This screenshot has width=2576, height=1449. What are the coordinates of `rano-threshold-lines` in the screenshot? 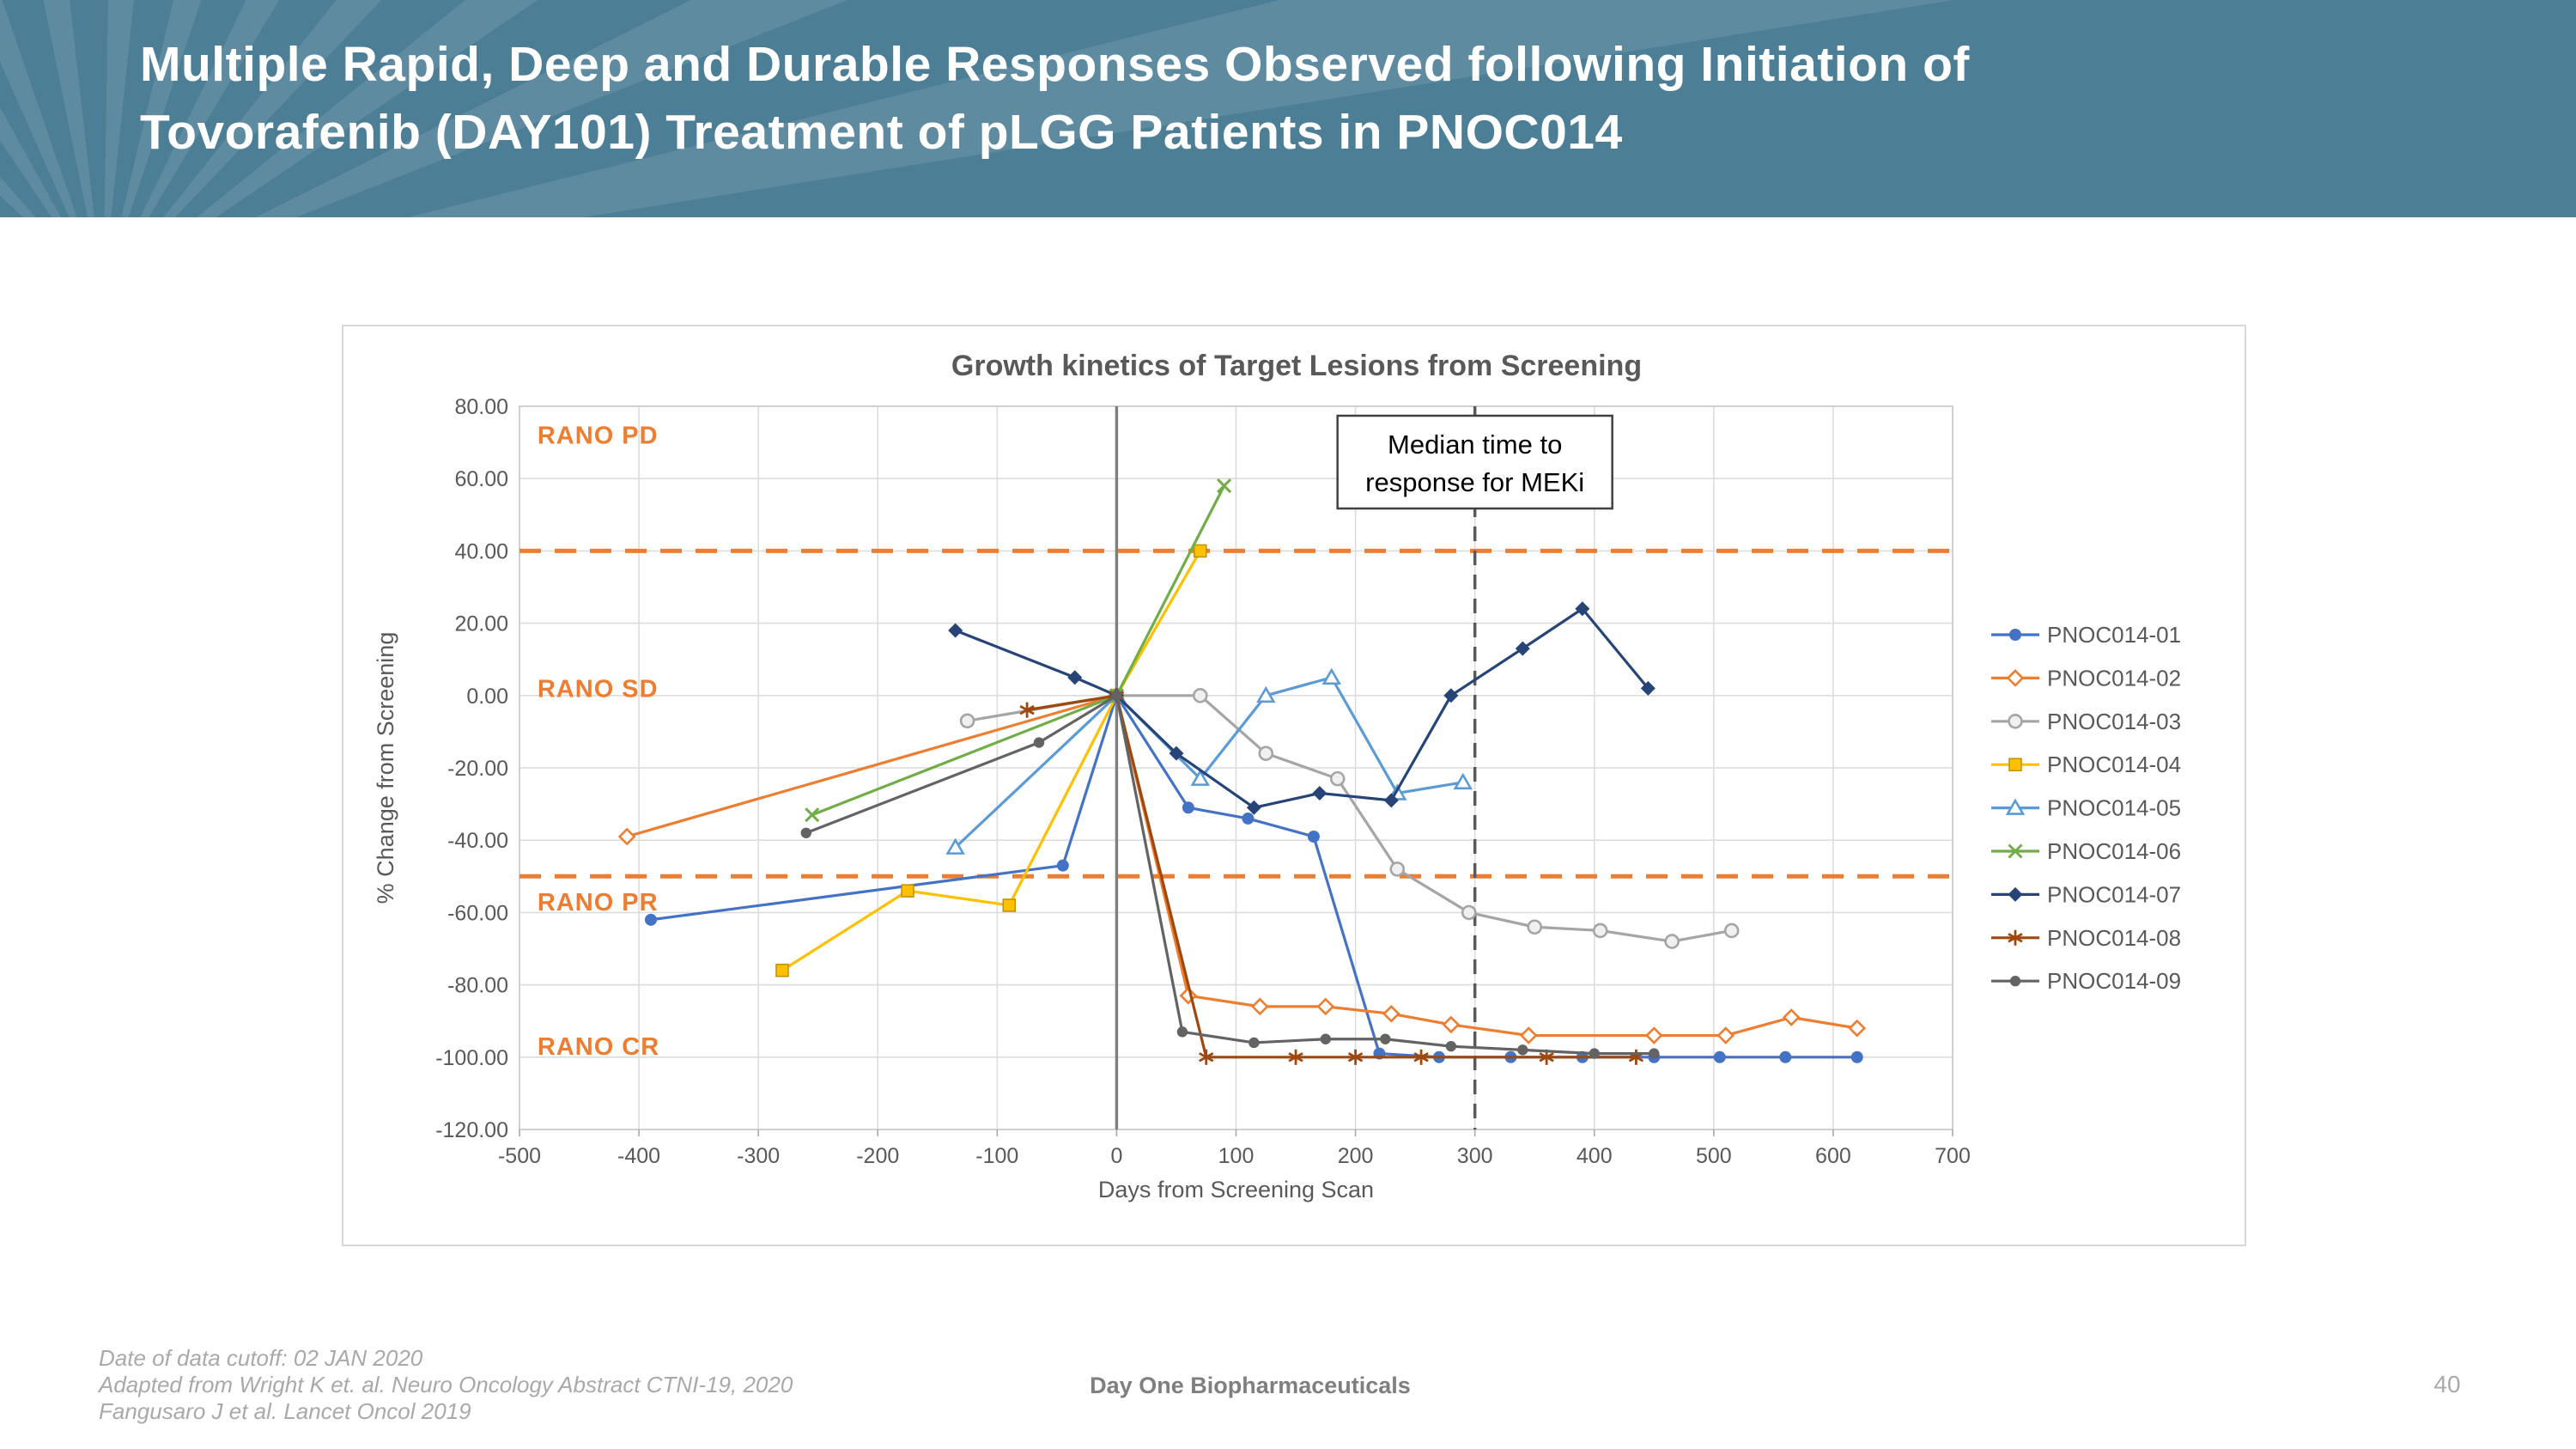 It's located at (1236, 713).